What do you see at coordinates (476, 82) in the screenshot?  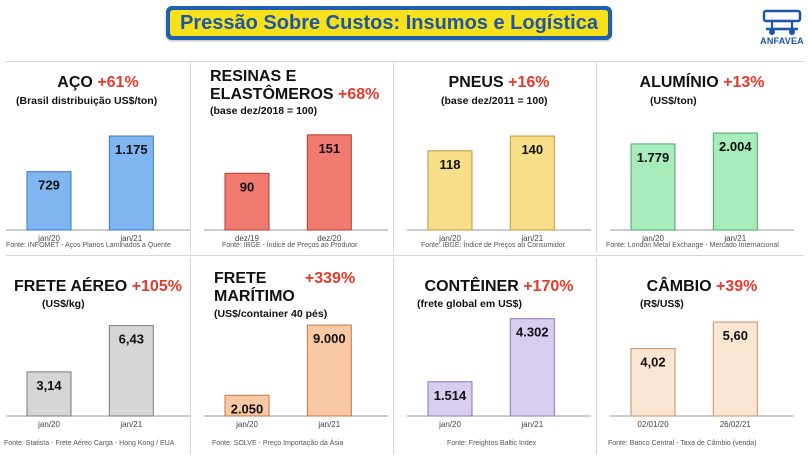 I see `panel-name: PNEUS` at bounding box center [476, 82].